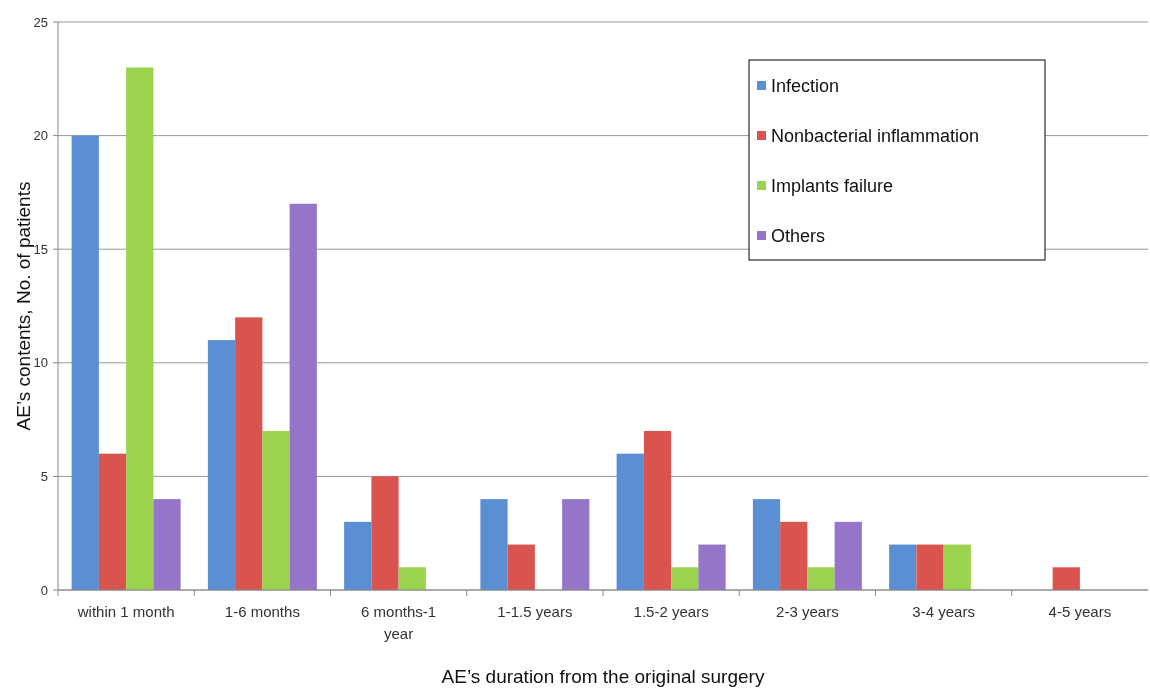  I want to click on y-tick-label: 25, so click(40, 22).